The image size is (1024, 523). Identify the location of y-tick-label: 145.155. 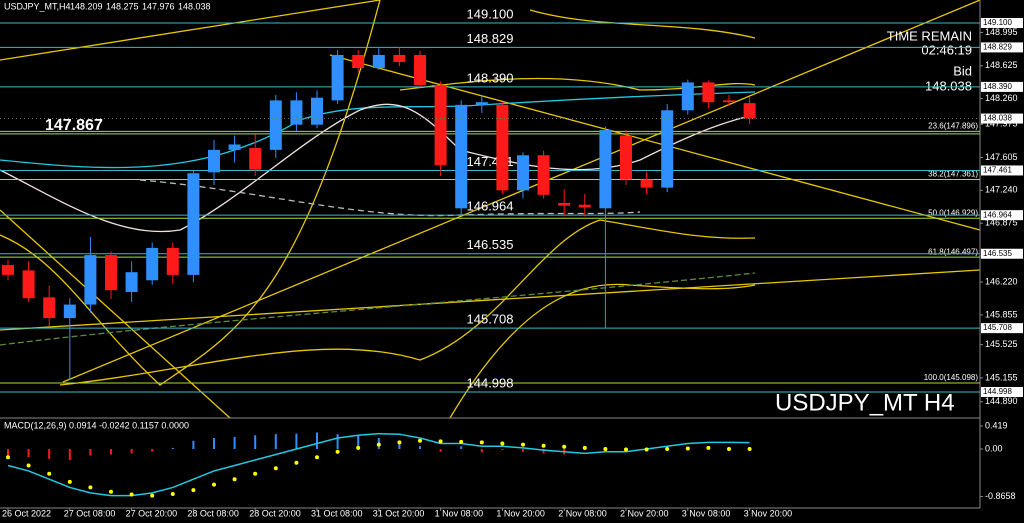
(1001, 377).